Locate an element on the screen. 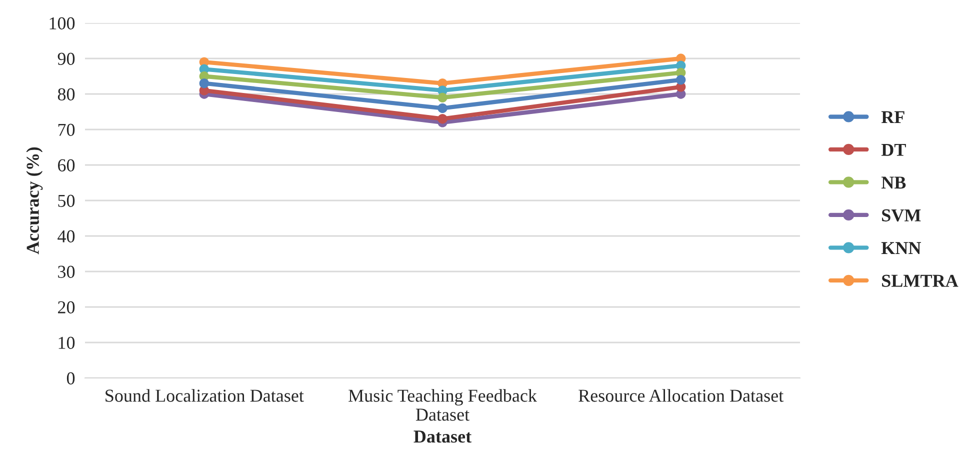 The width and height of the screenshot is (970, 468). y-tick-label: 10 is located at coordinates (66, 342).